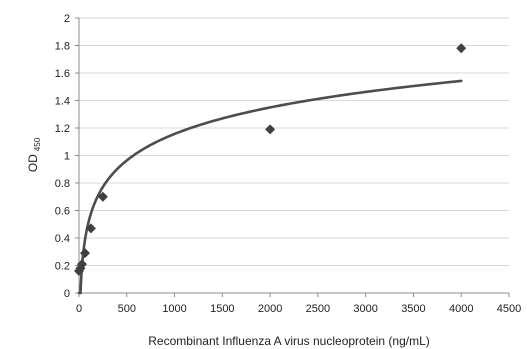  What do you see at coordinates (318, 309) in the screenshot?
I see `x-tick-label: 2500` at bounding box center [318, 309].